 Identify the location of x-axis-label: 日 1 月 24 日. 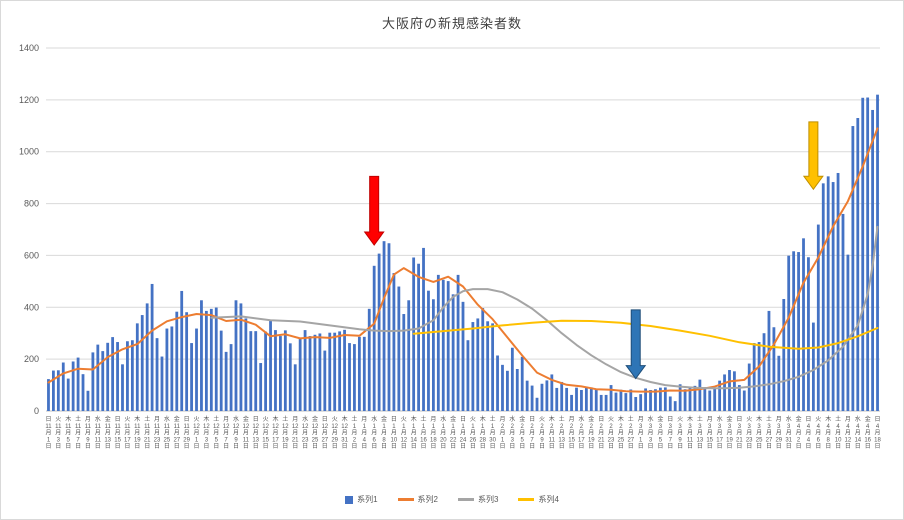
(463, 433).